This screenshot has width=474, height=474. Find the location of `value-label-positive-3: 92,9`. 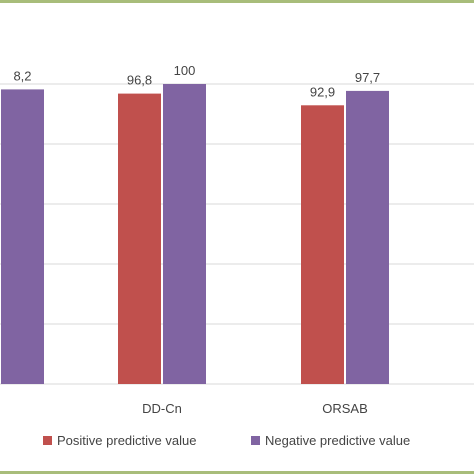

value-label-positive-3: 92,9 is located at coordinates (322, 91).